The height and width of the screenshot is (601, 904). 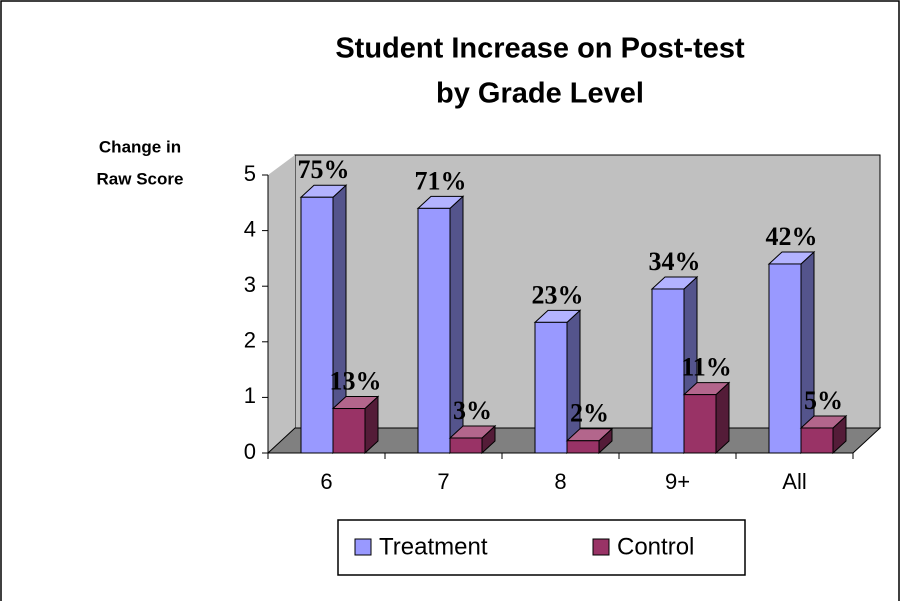 What do you see at coordinates (792, 236) in the screenshot?
I see `data-label: 42%` at bounding box center [792, 236].